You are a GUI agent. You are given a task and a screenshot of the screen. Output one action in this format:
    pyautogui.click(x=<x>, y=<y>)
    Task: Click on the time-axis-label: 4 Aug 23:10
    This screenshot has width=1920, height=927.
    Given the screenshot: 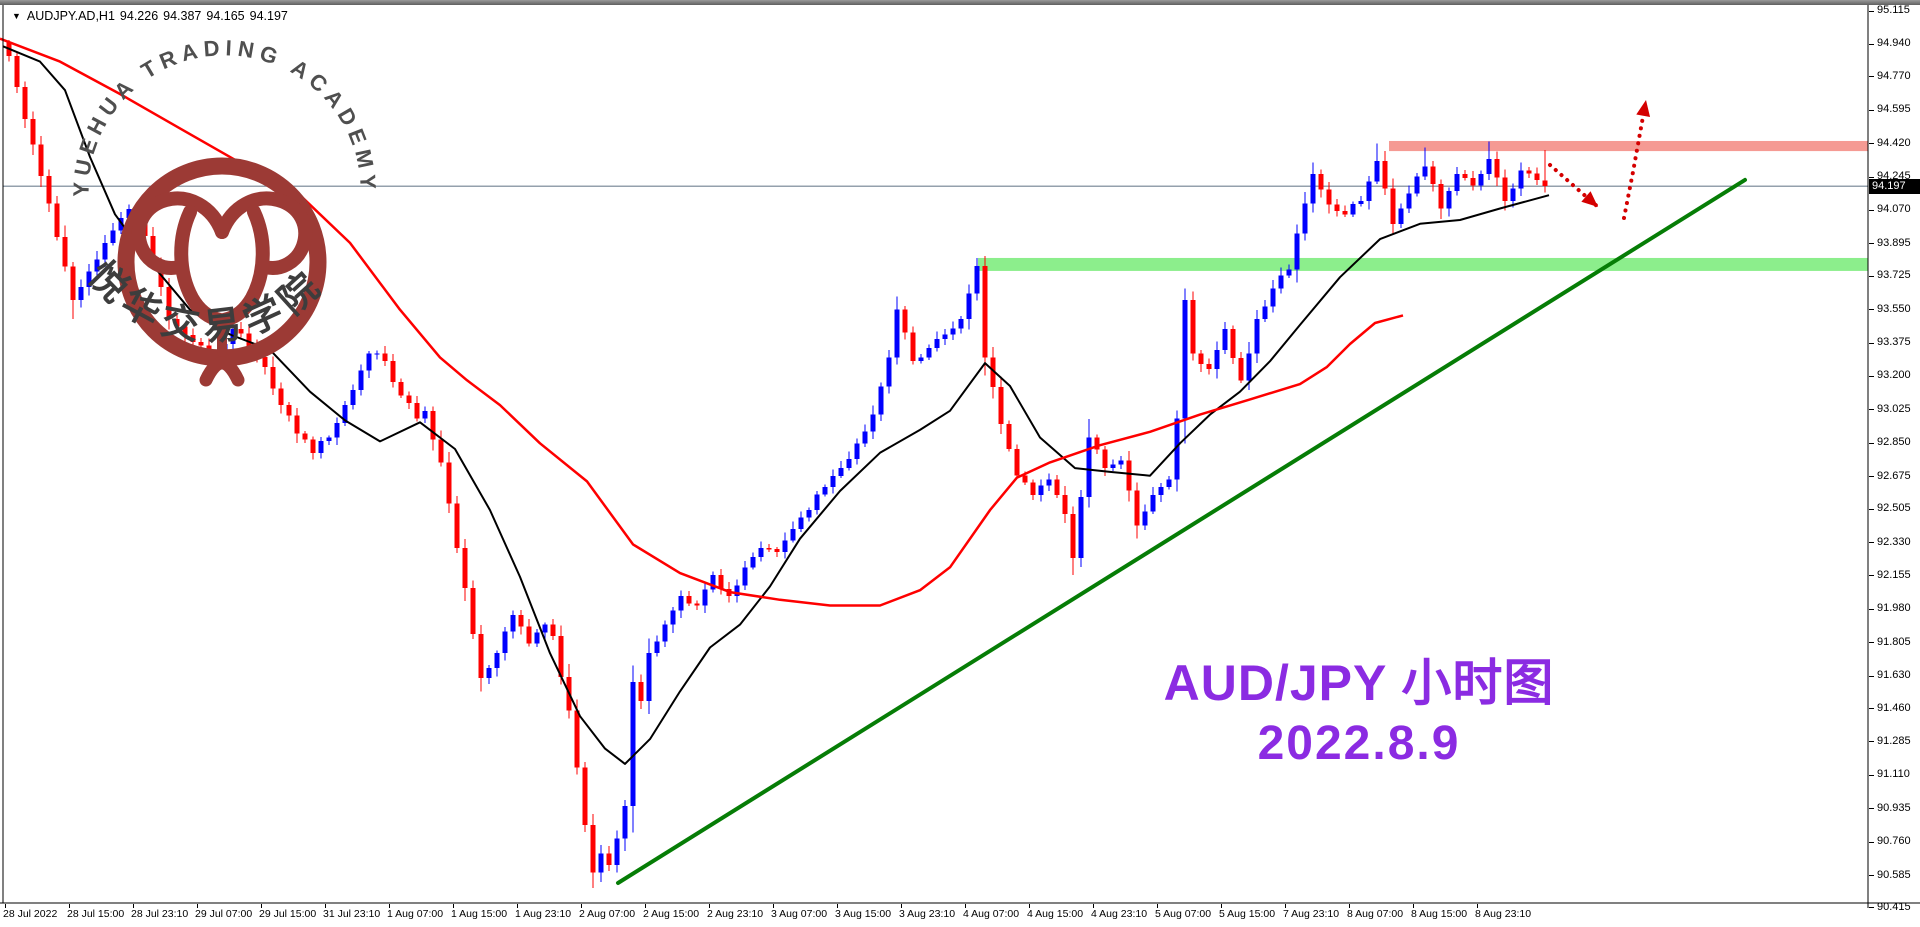 What is the action you would take?
    pyautogui.click(x=1119, y=914)
    